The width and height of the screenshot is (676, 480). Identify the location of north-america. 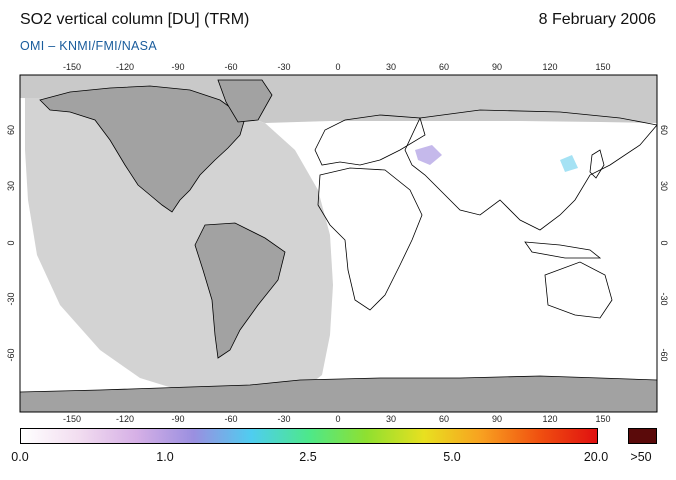
(142, 149).